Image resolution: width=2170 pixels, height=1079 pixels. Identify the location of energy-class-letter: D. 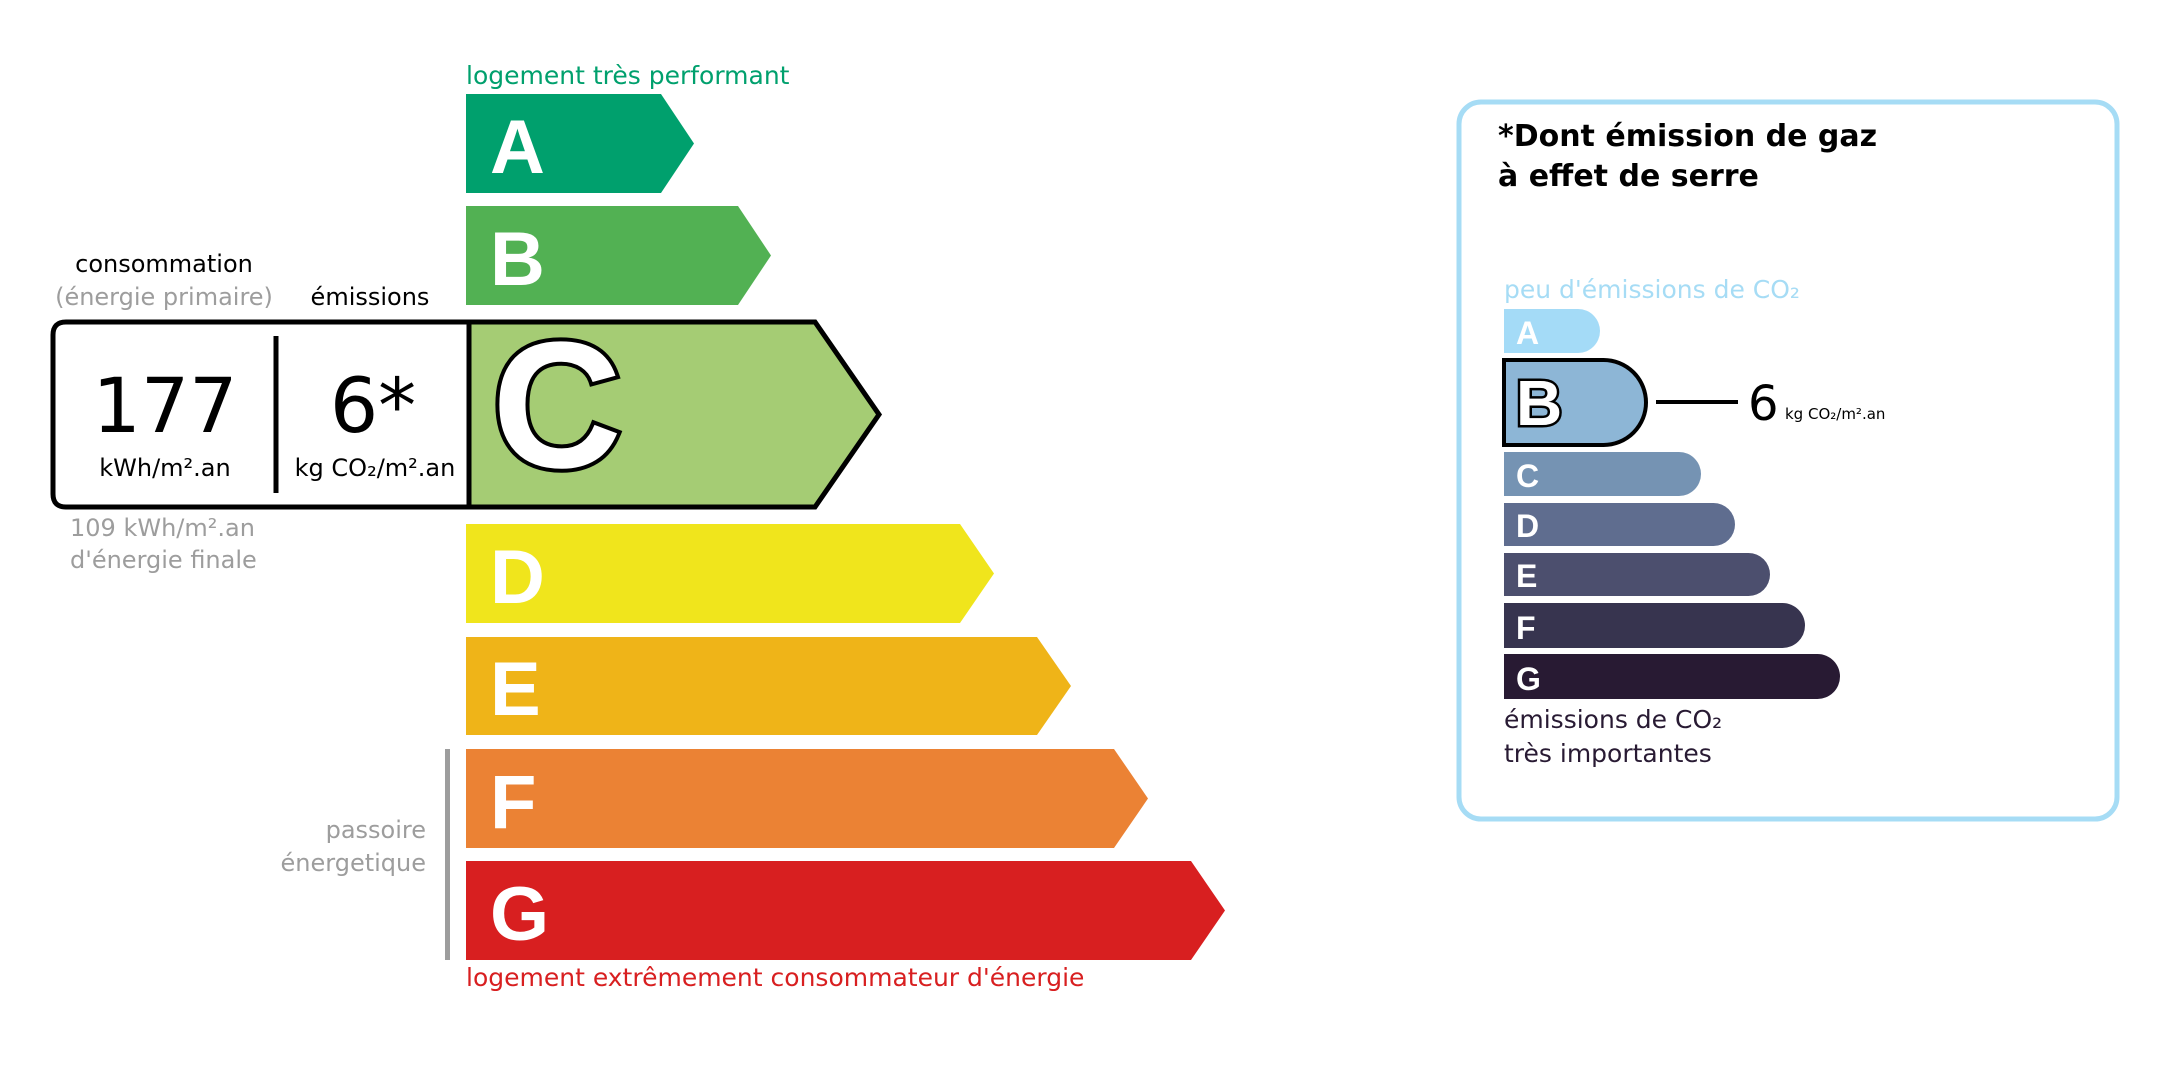
(517, 577).